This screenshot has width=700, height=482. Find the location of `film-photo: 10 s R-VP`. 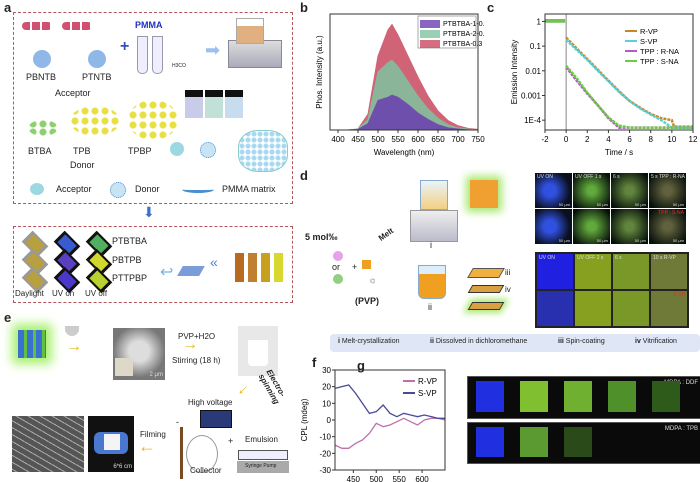

film-photo: 10 s R-VP is located at coordinates (669, 271).